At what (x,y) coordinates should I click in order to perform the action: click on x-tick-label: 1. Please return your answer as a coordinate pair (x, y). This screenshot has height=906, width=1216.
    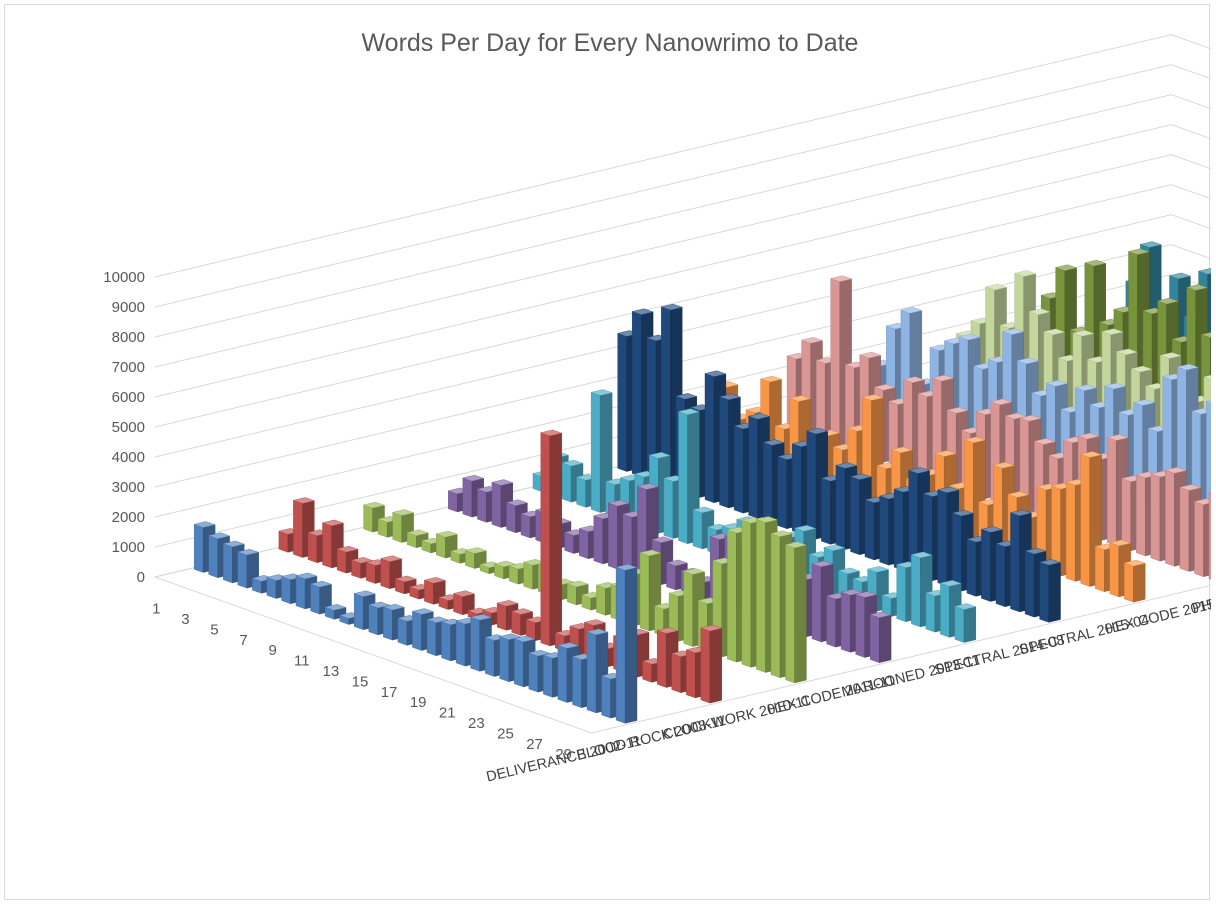
    Looking at the image, I should click on (156, 609).